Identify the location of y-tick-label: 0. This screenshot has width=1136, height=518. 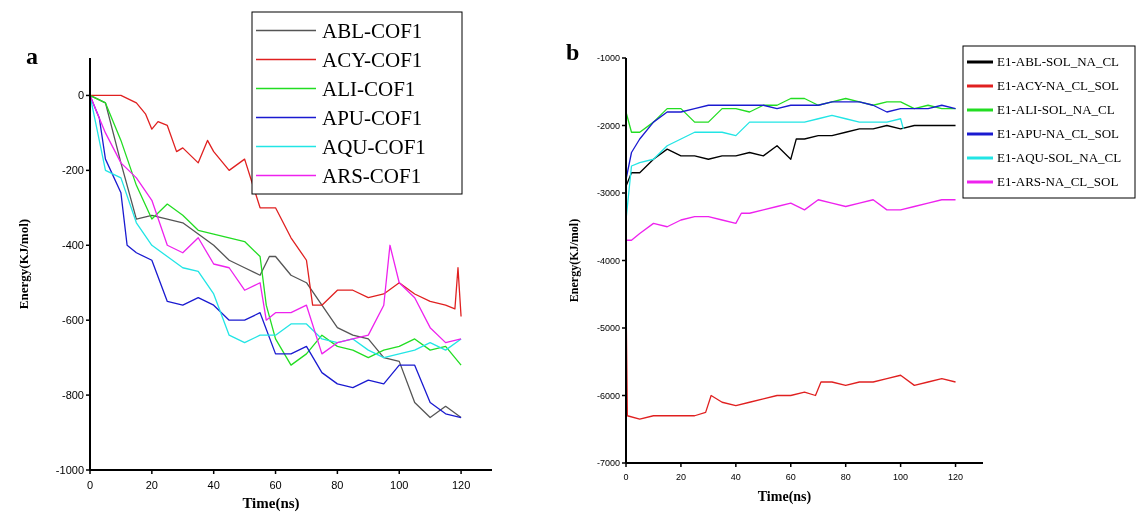
(80, 95).